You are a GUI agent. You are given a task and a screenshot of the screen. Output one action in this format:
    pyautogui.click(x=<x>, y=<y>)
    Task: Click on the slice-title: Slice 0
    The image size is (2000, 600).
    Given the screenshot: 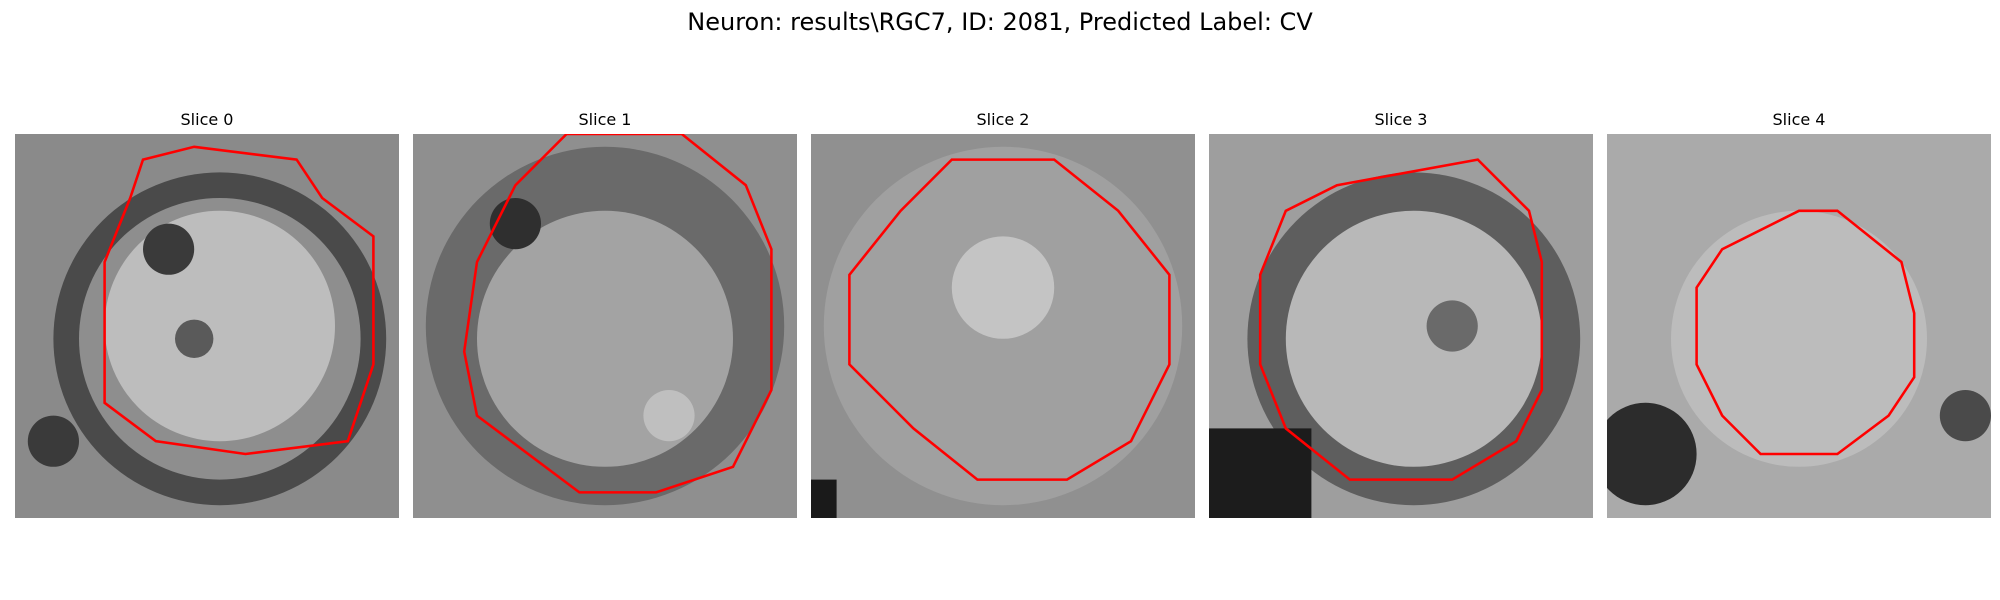 What is the action you would take?
    pyautogui.click(x=207, y=122)
    